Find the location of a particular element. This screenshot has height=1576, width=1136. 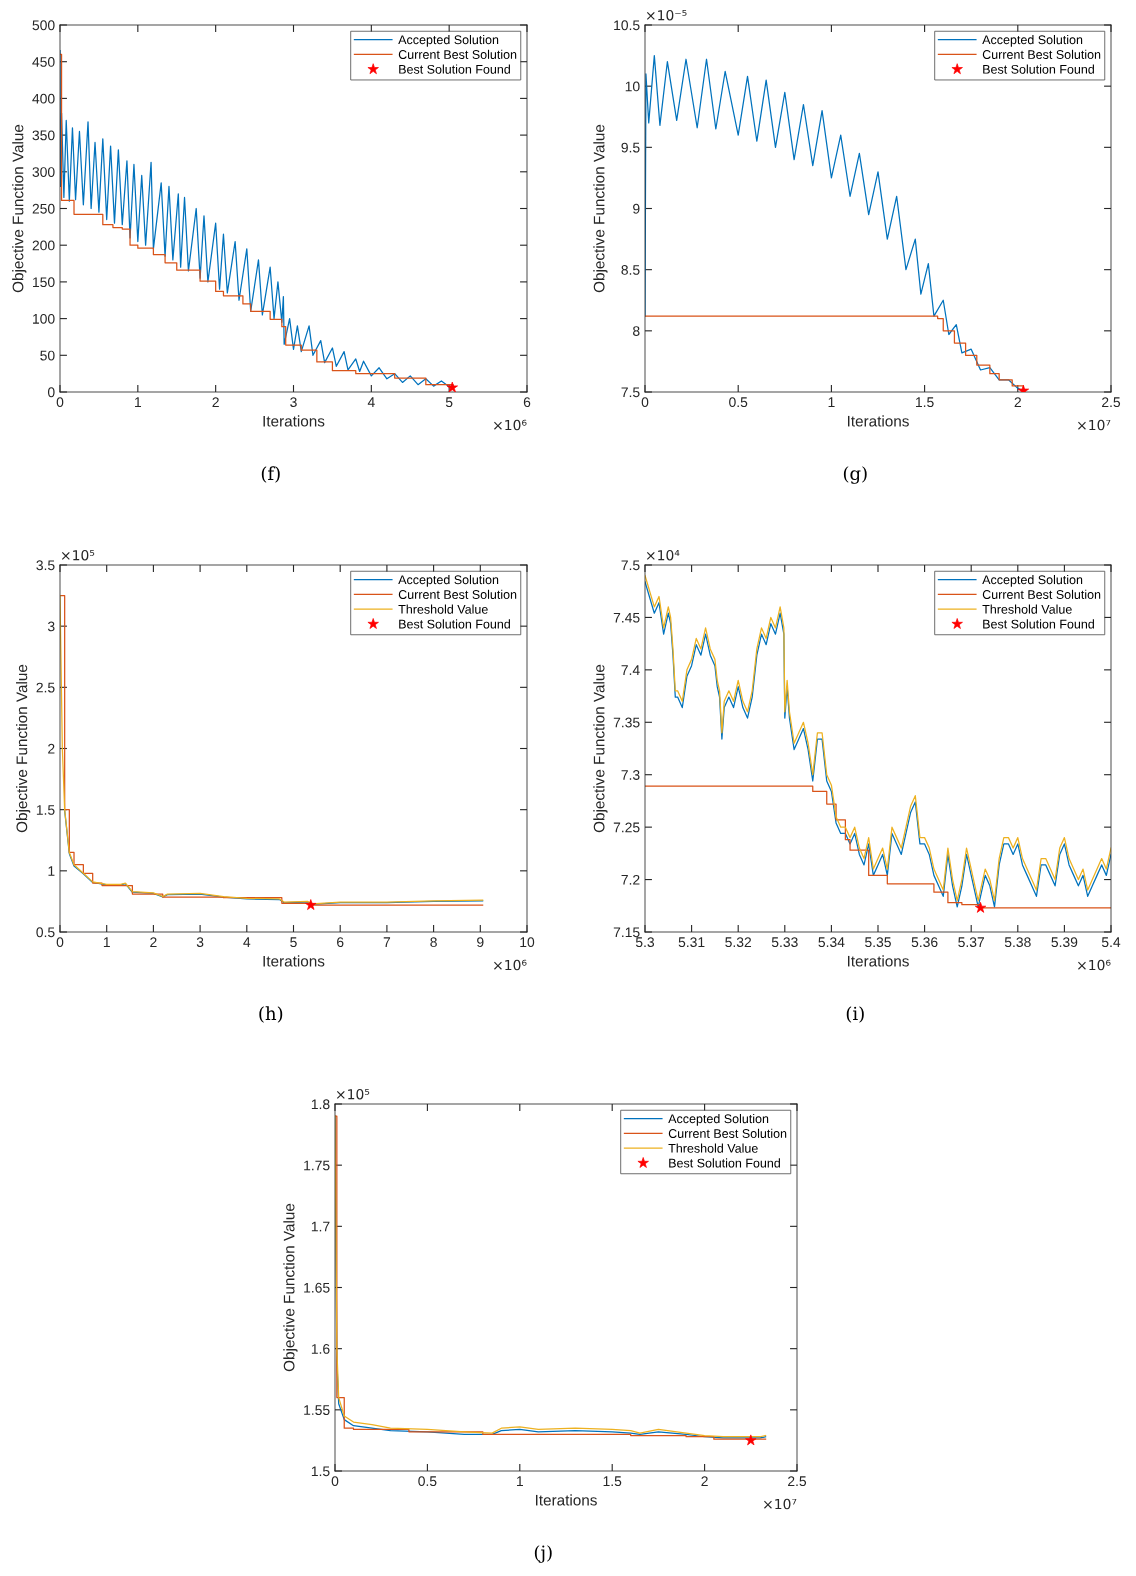

text: ×10⁷ is located at coordinates (1094, 425).